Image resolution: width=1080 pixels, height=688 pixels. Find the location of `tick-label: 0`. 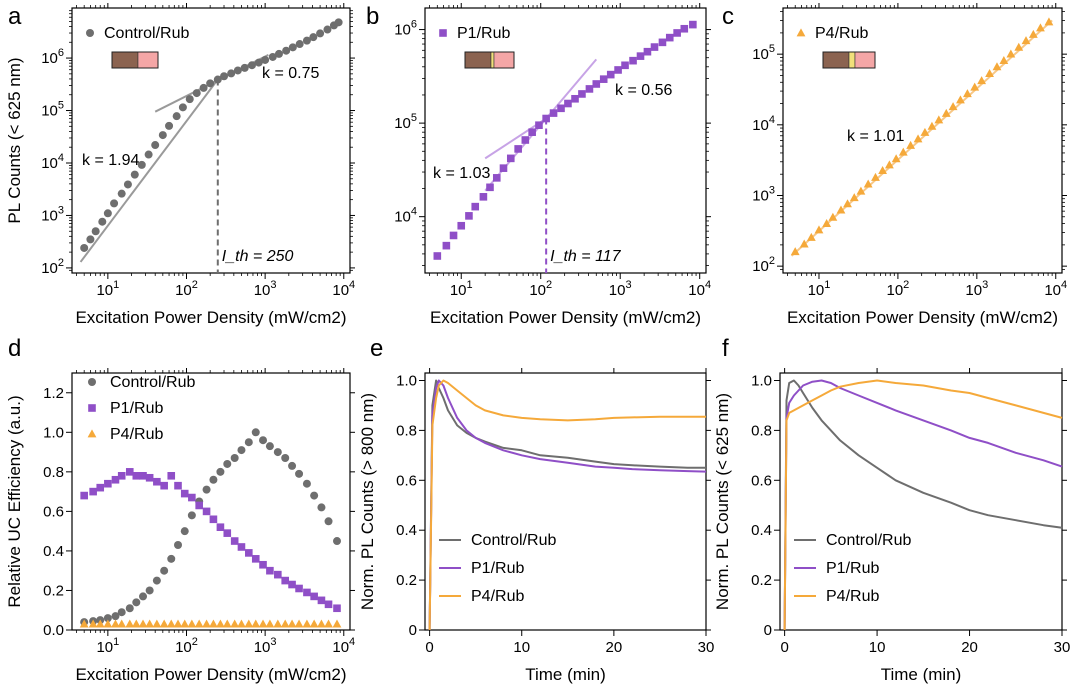

tick-label: 0 is located at coordinates (429, 647).